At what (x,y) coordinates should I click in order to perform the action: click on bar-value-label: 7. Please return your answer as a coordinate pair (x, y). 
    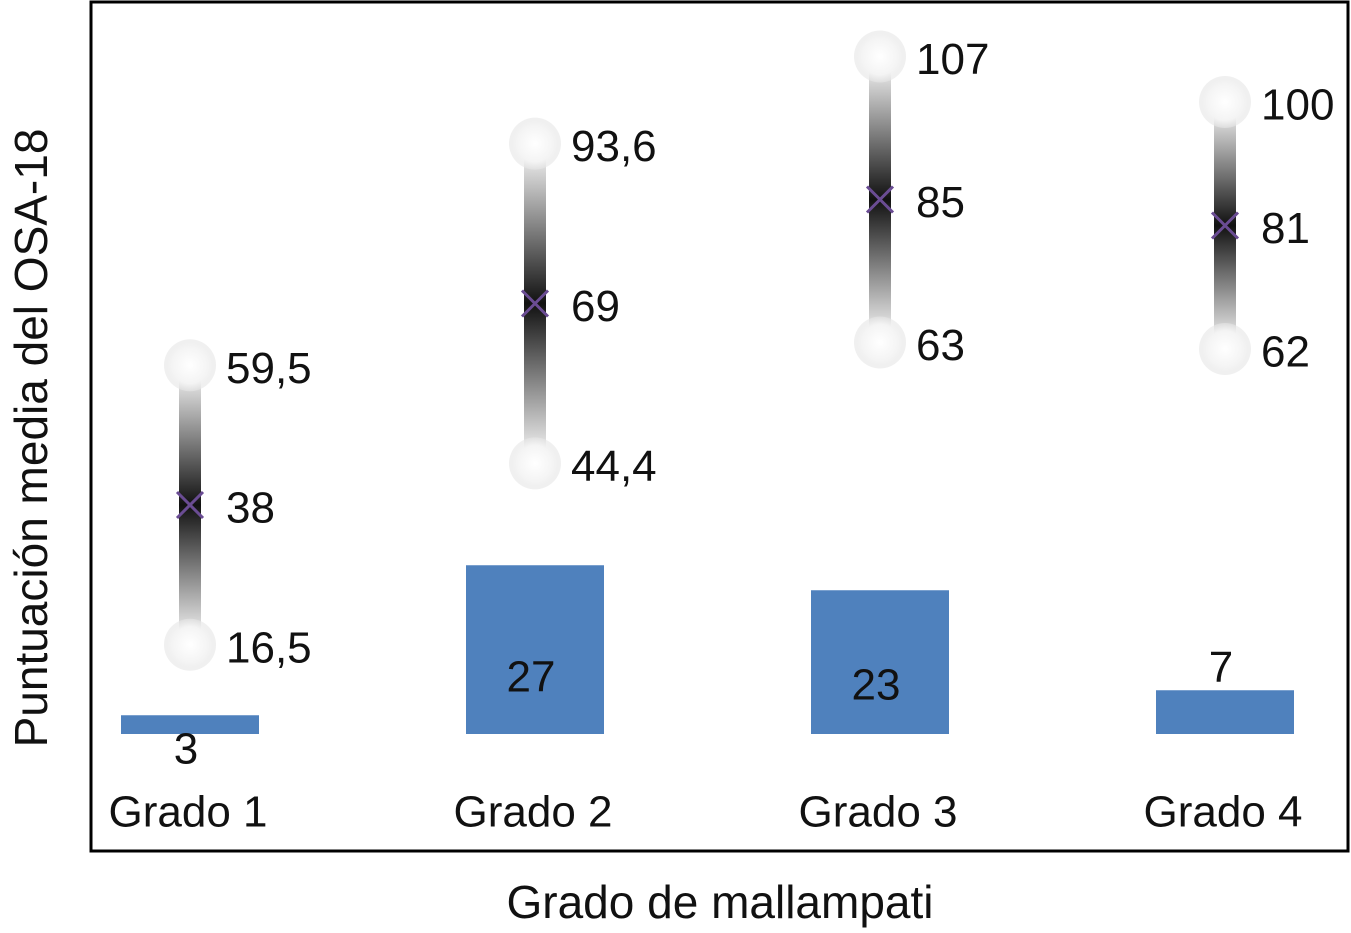
    Looking at the image, I should click on (1221, 667).